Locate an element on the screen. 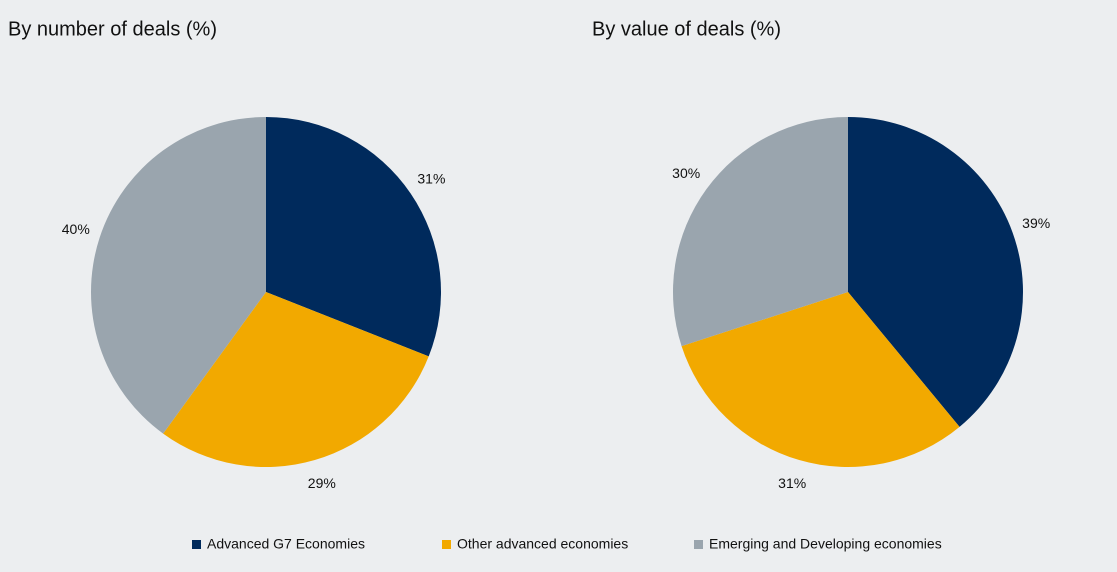 This screenshot has width=1117, height=572. chart-title: By number of deals (%) is located at coordinates (112, 29).